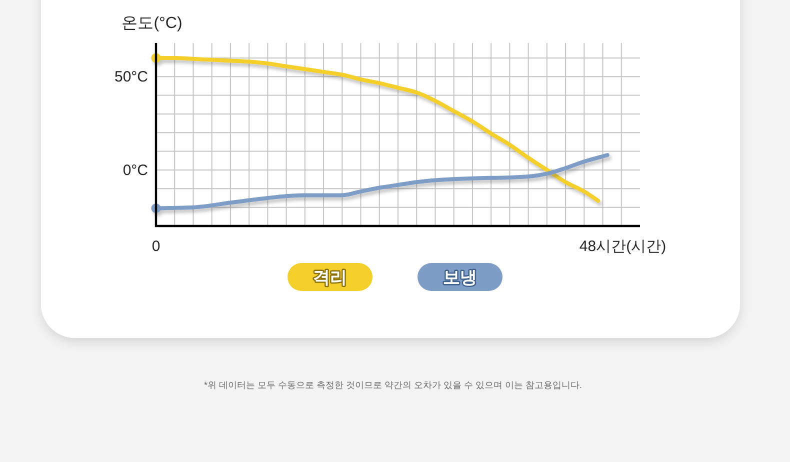 The image size is (790, 462). What do you see at coordinates (135, 170) in the screenshot?
I see `y-tick-label: 0°C` at bounding box center [135, 170].